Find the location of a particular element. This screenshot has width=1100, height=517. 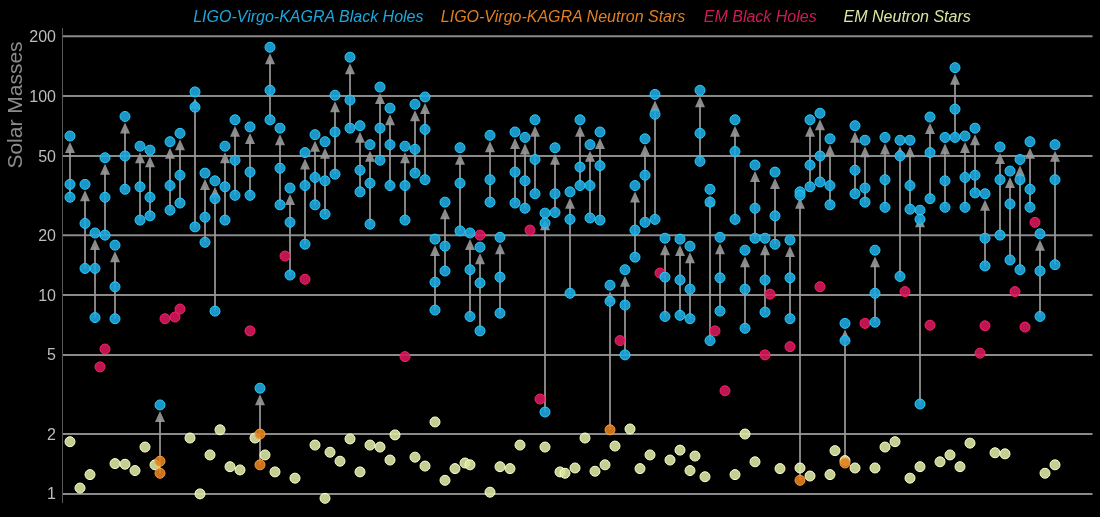

text: LIGO-Virgo-KAGRA Black Holes is located at coordinates (308, 16).